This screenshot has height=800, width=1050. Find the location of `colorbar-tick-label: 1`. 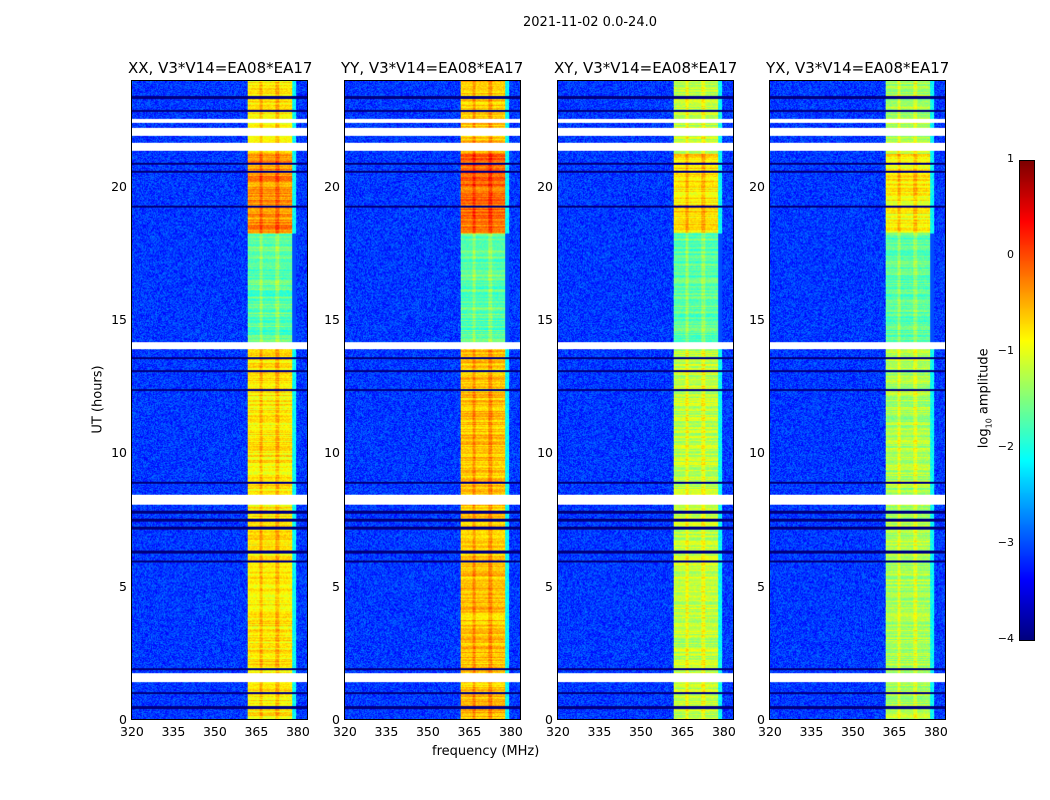

colorbar-tick-label: 1 is located at coordinates (1010, 158).